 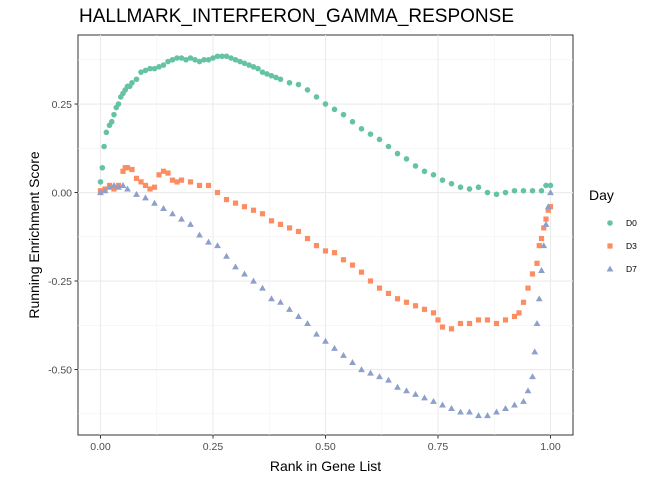 I want to click on legend-label-d3: D3, so click(x=631, y=246).